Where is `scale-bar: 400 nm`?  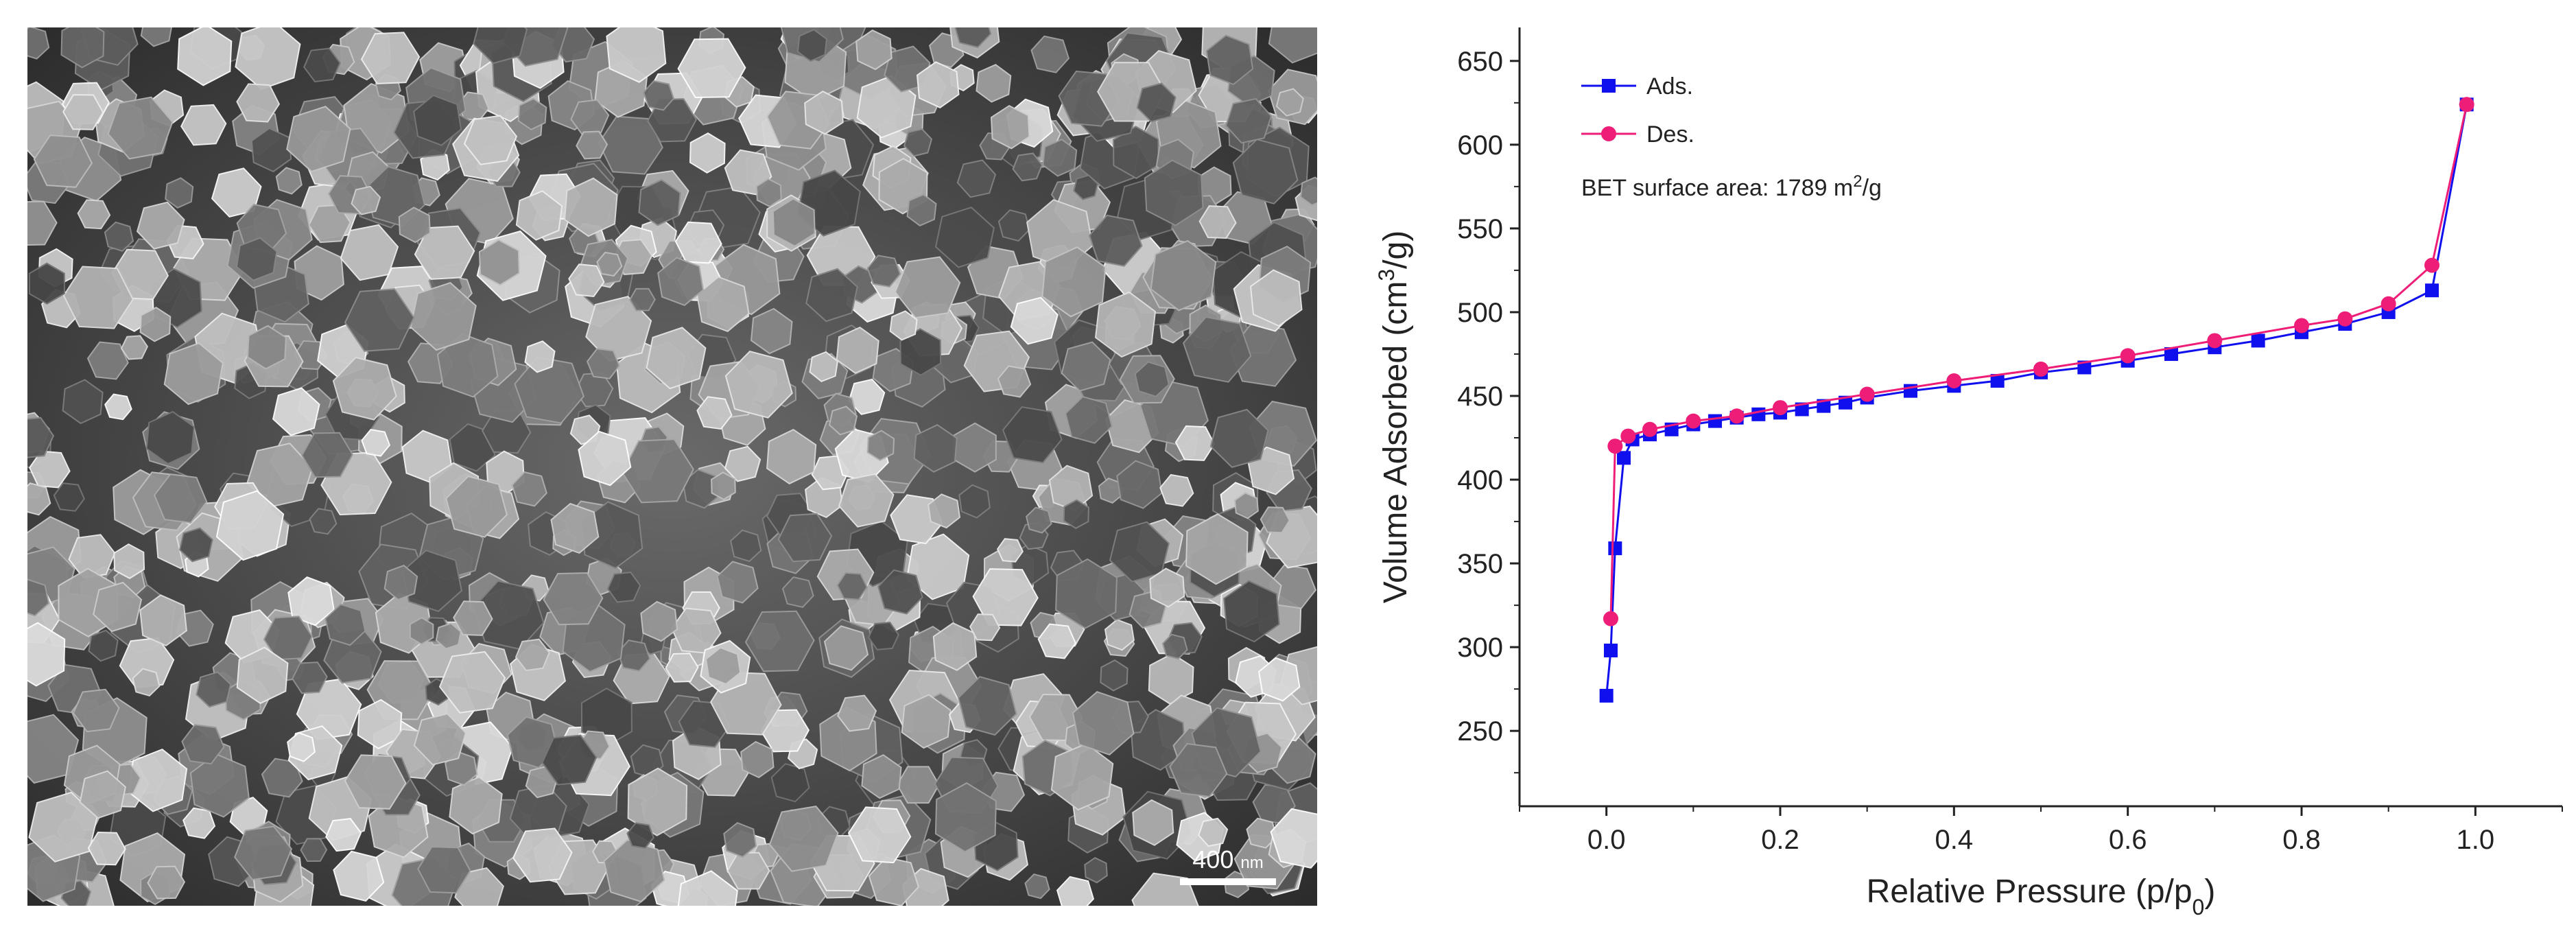
scale-bar: 400 nm is located at coordinates (1228, 865).